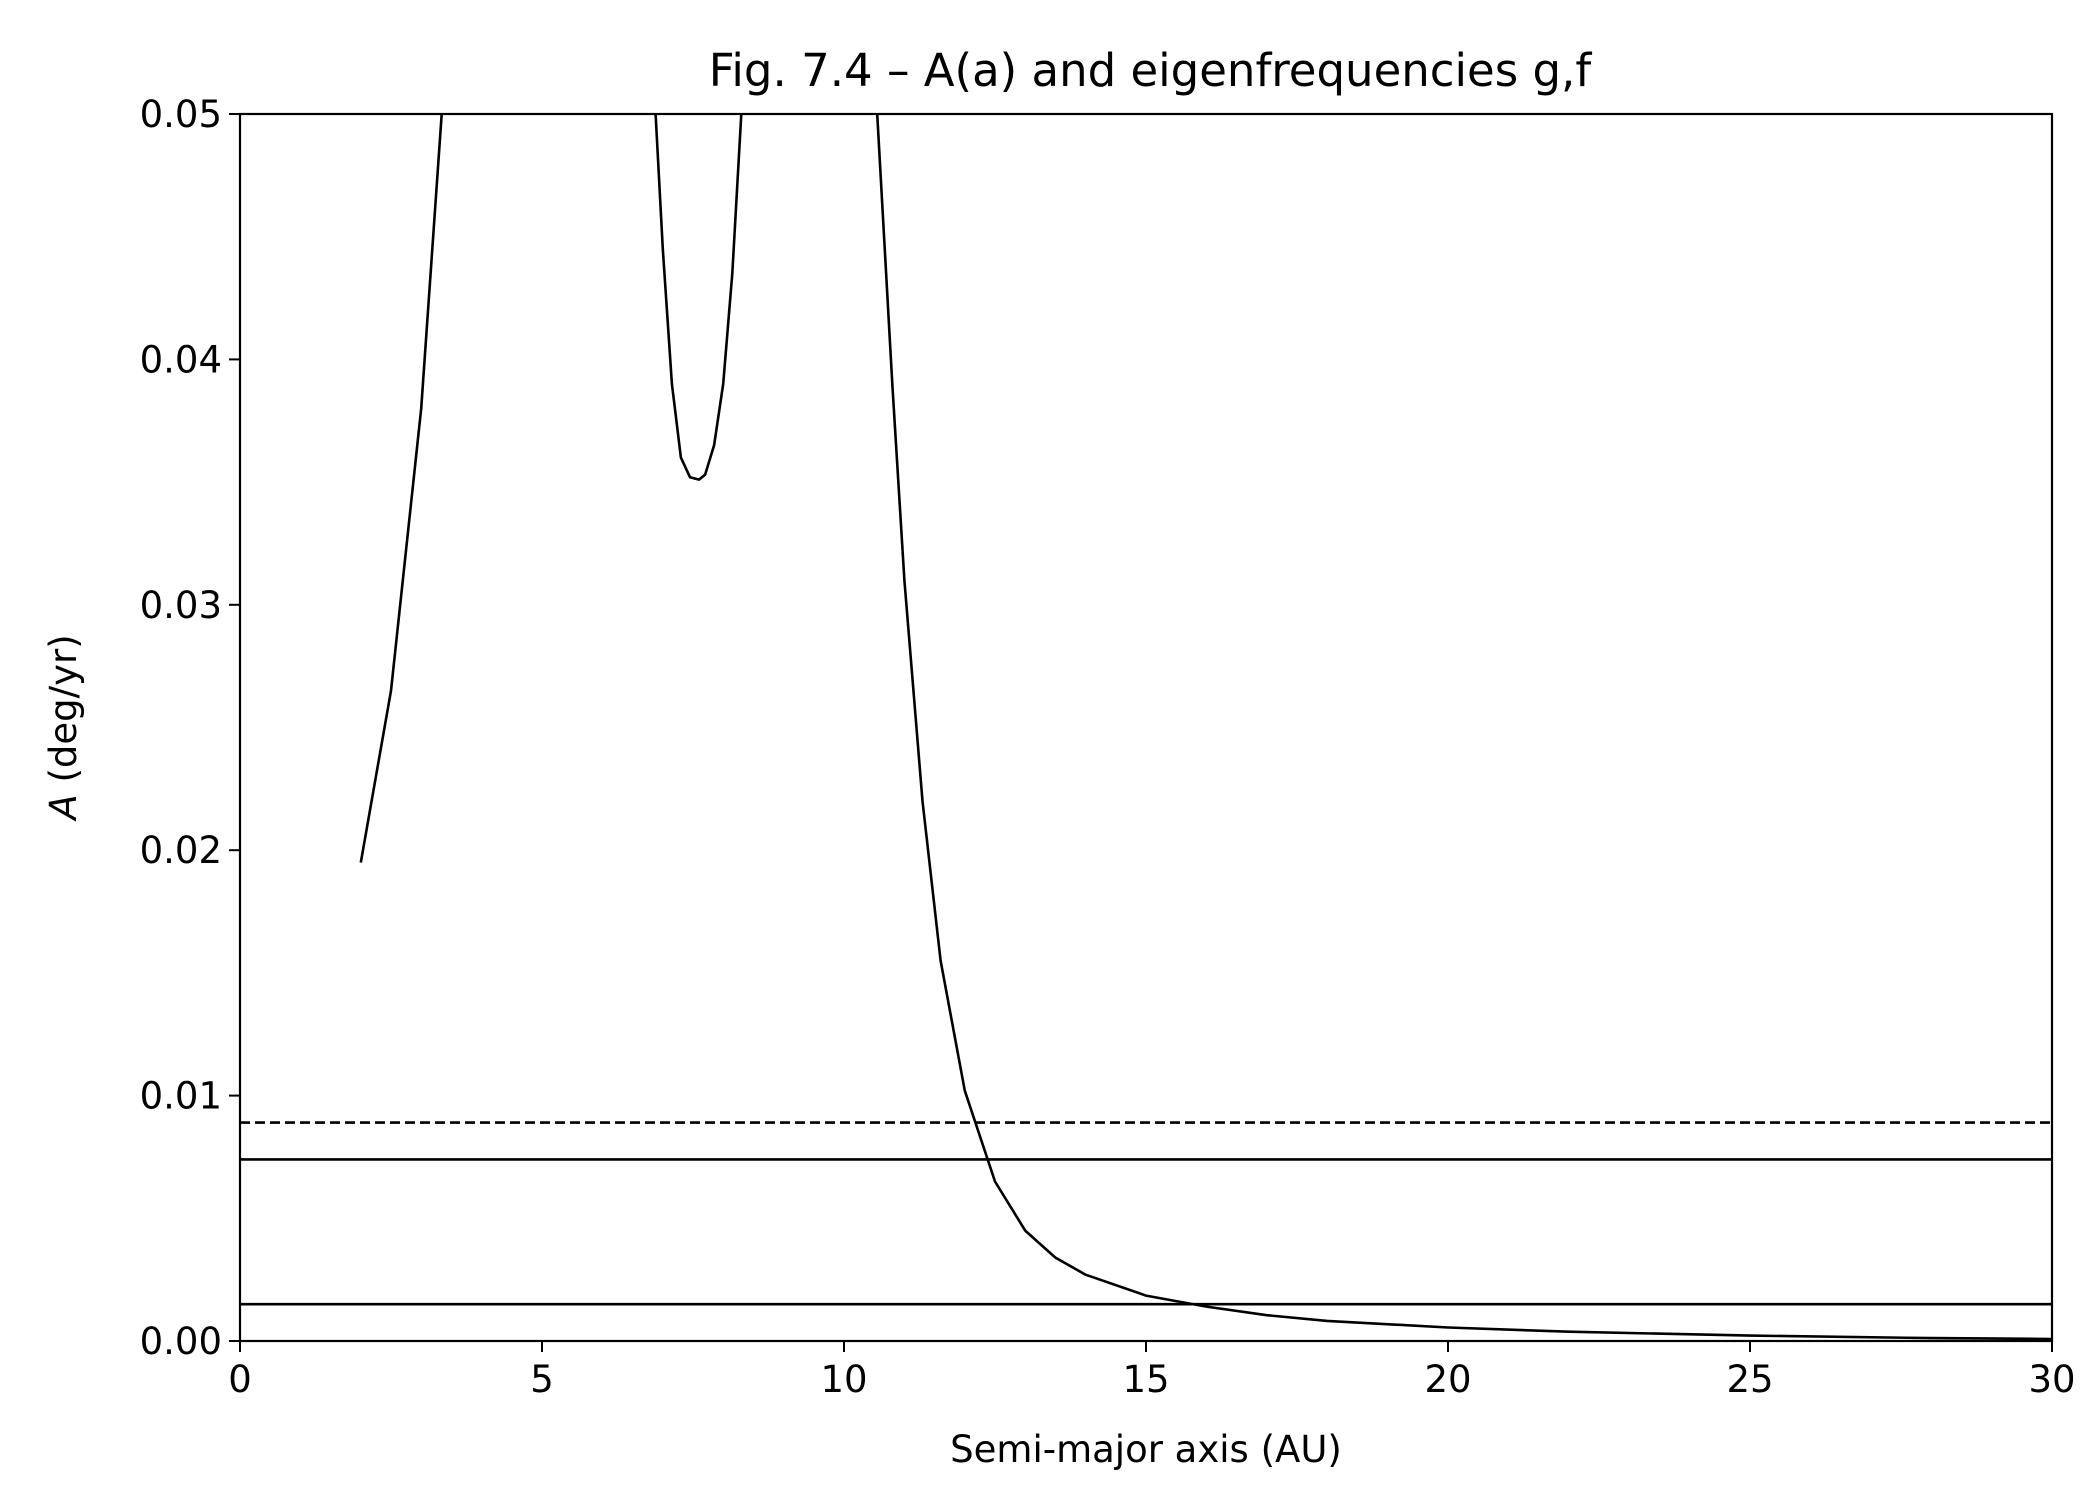  What do you see at coordinates (1749, 1379) in the screenshot?
I see `x-tick-label: 25` at bounding box center [1749, 1379].